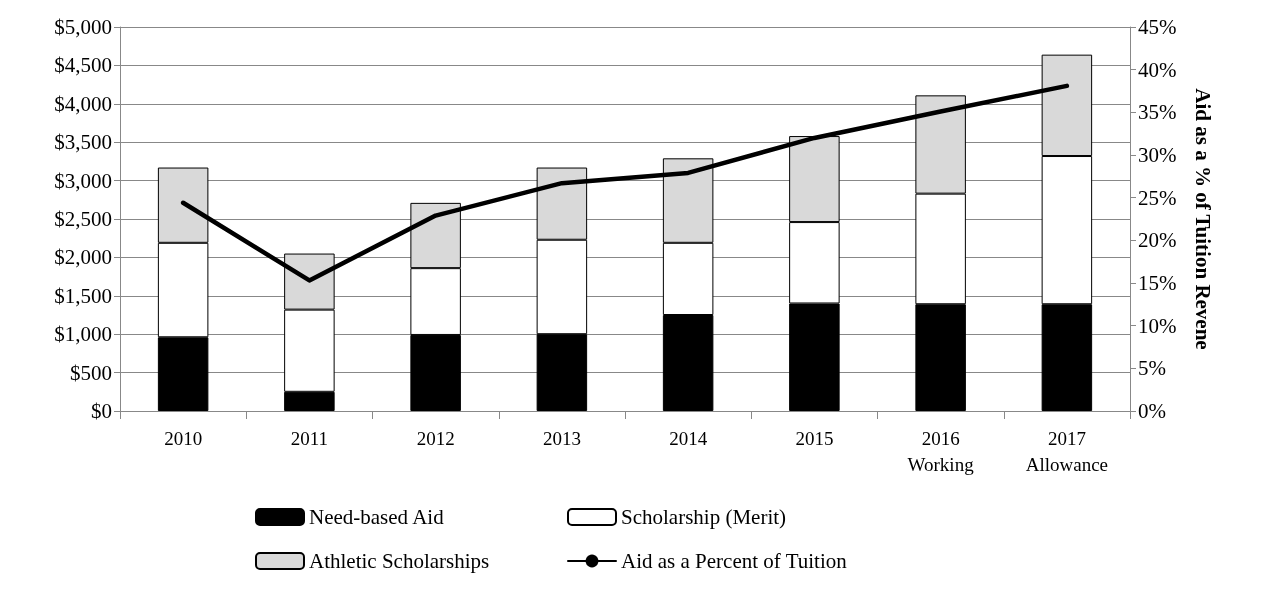 The image size is (1262, 592). Describe the element at coordinates (377, 517) in the screenshot. I see `legend-label: Need-based Aid` at that location.